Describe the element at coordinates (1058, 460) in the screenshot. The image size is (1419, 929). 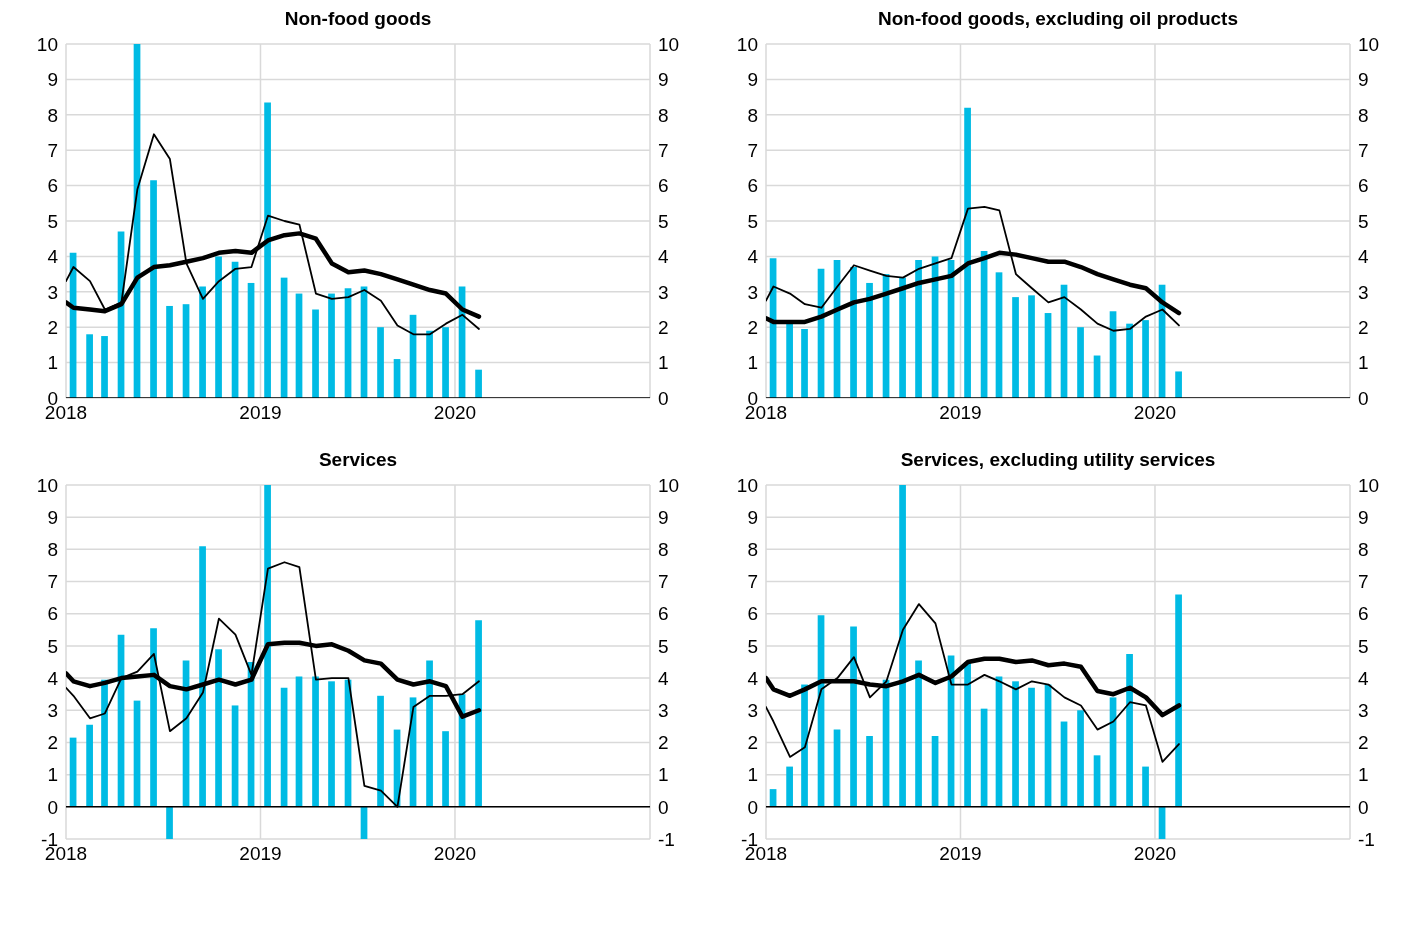
I see `chart-title: Services, excluding utility services` at that location.